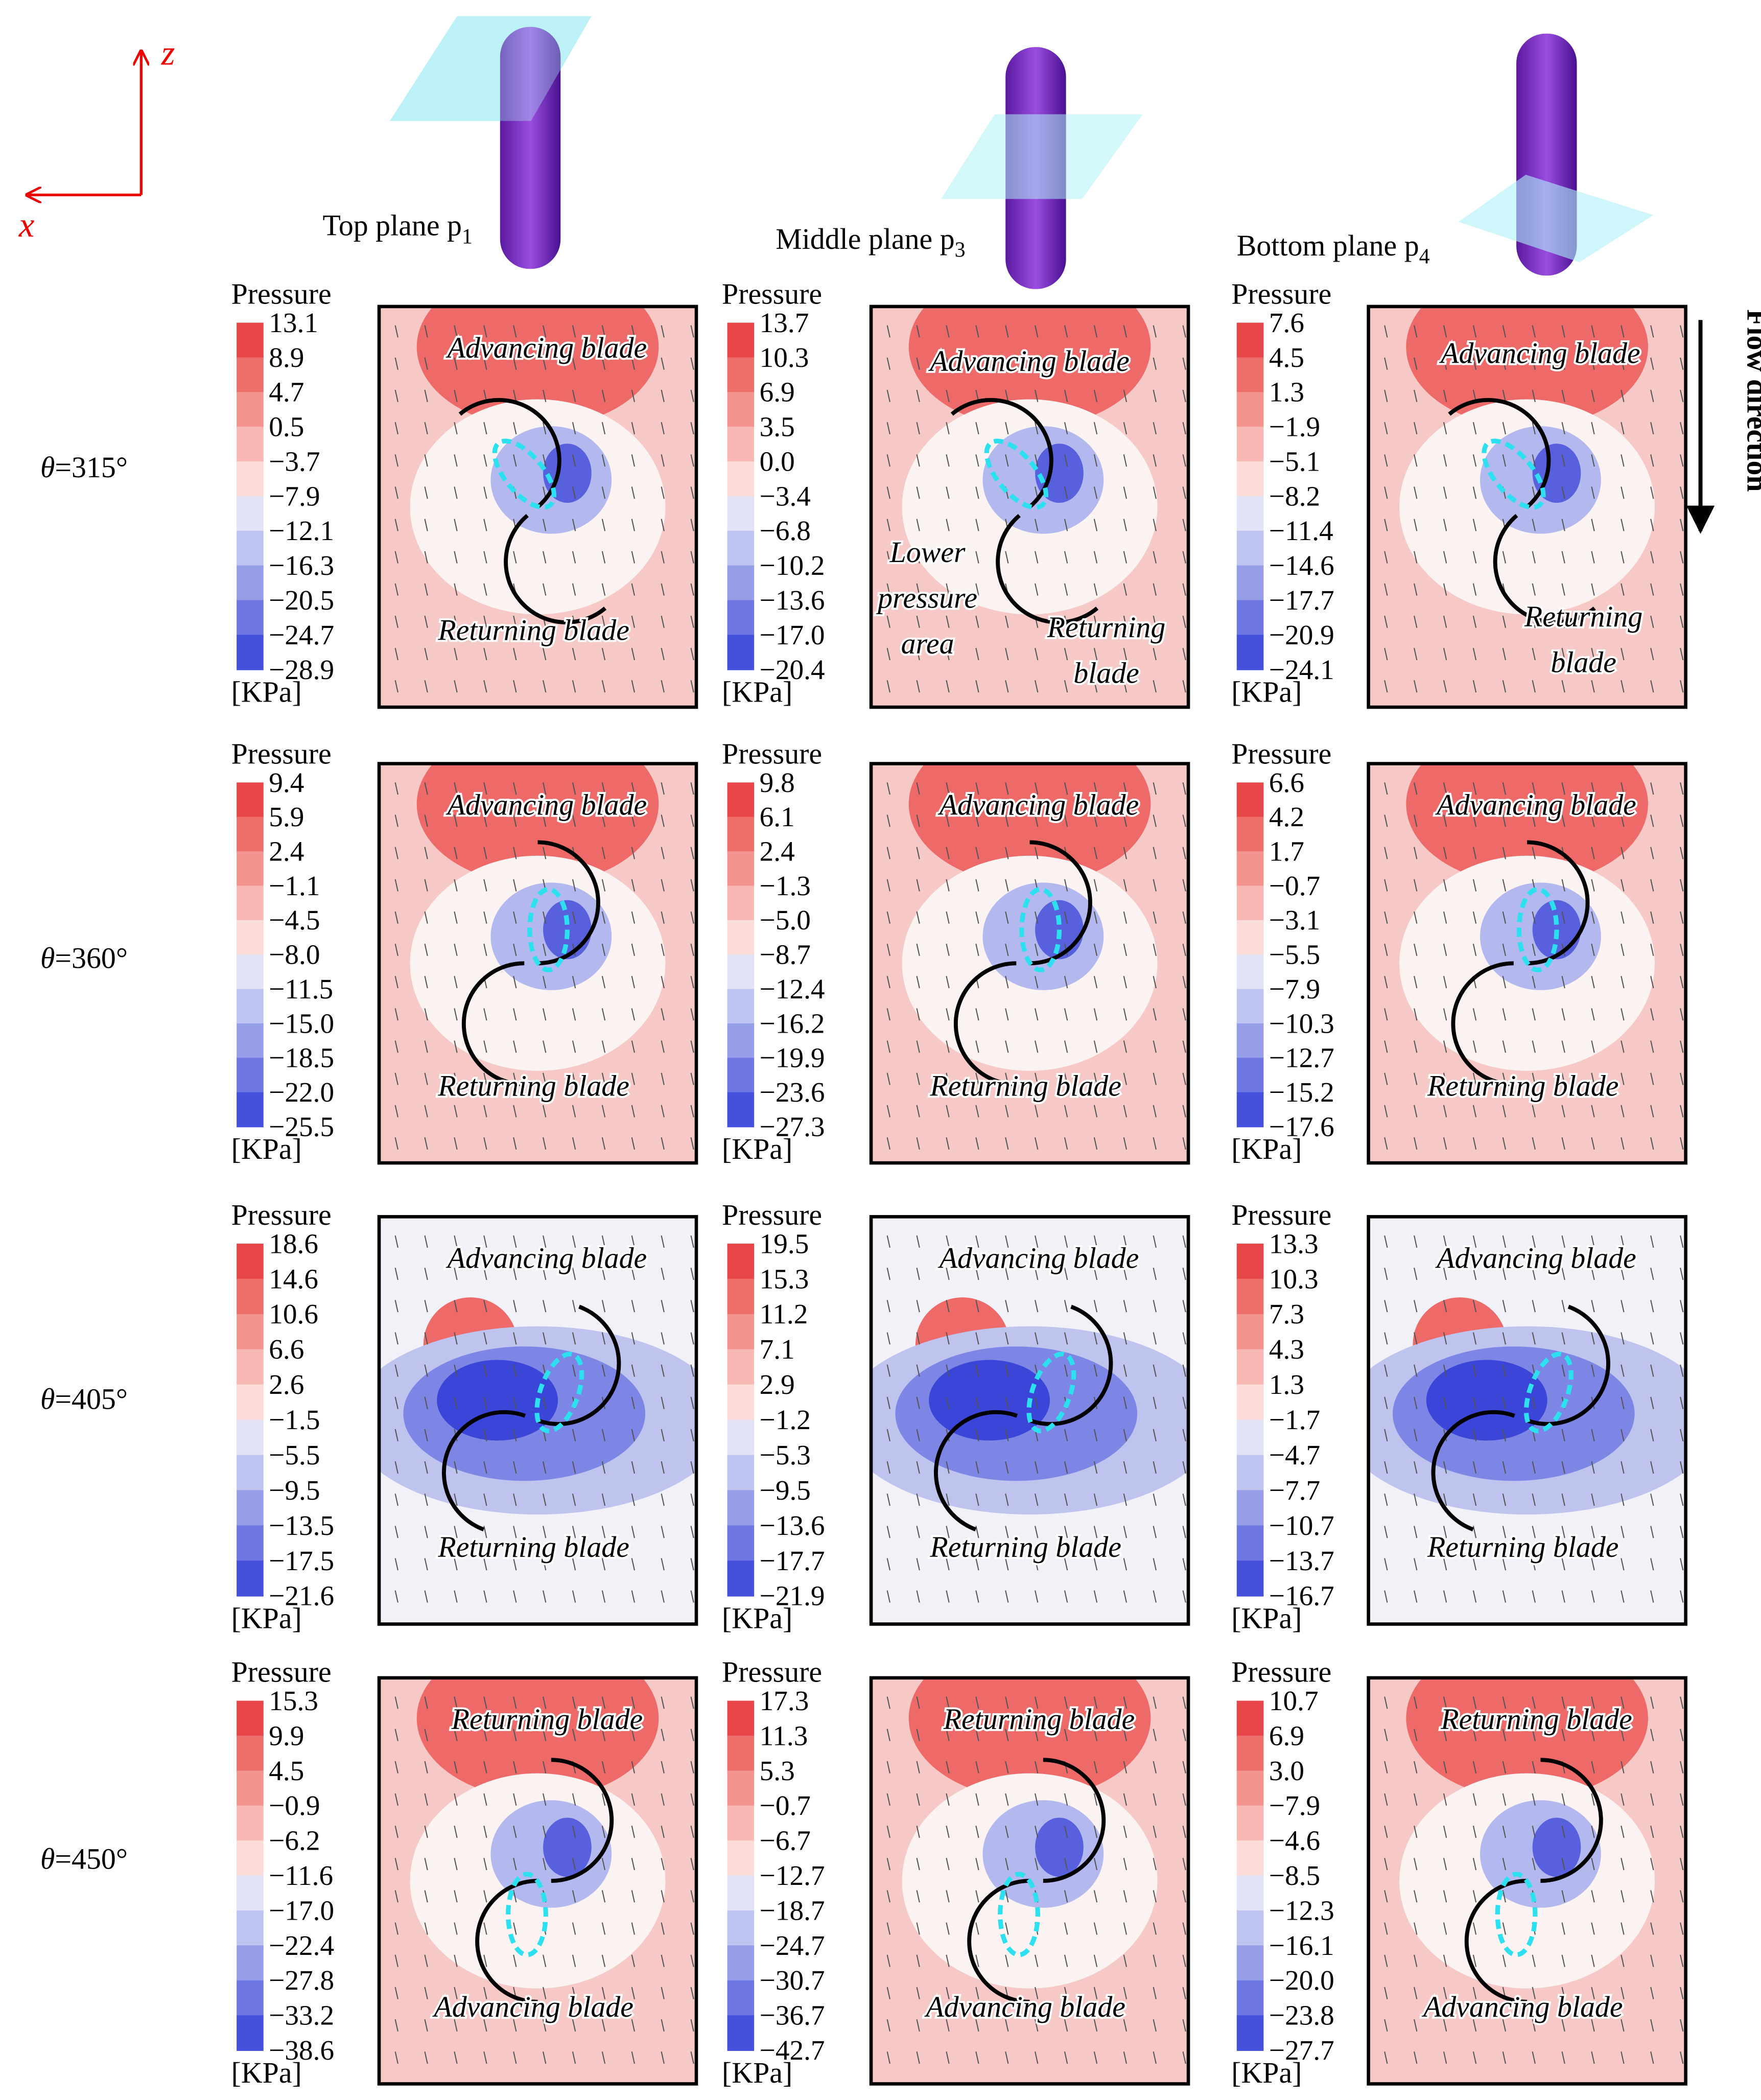 This screenshot has height=2100, width=1761. I want to click on colorbar-tick-label: −13.6, so click(793, 601).